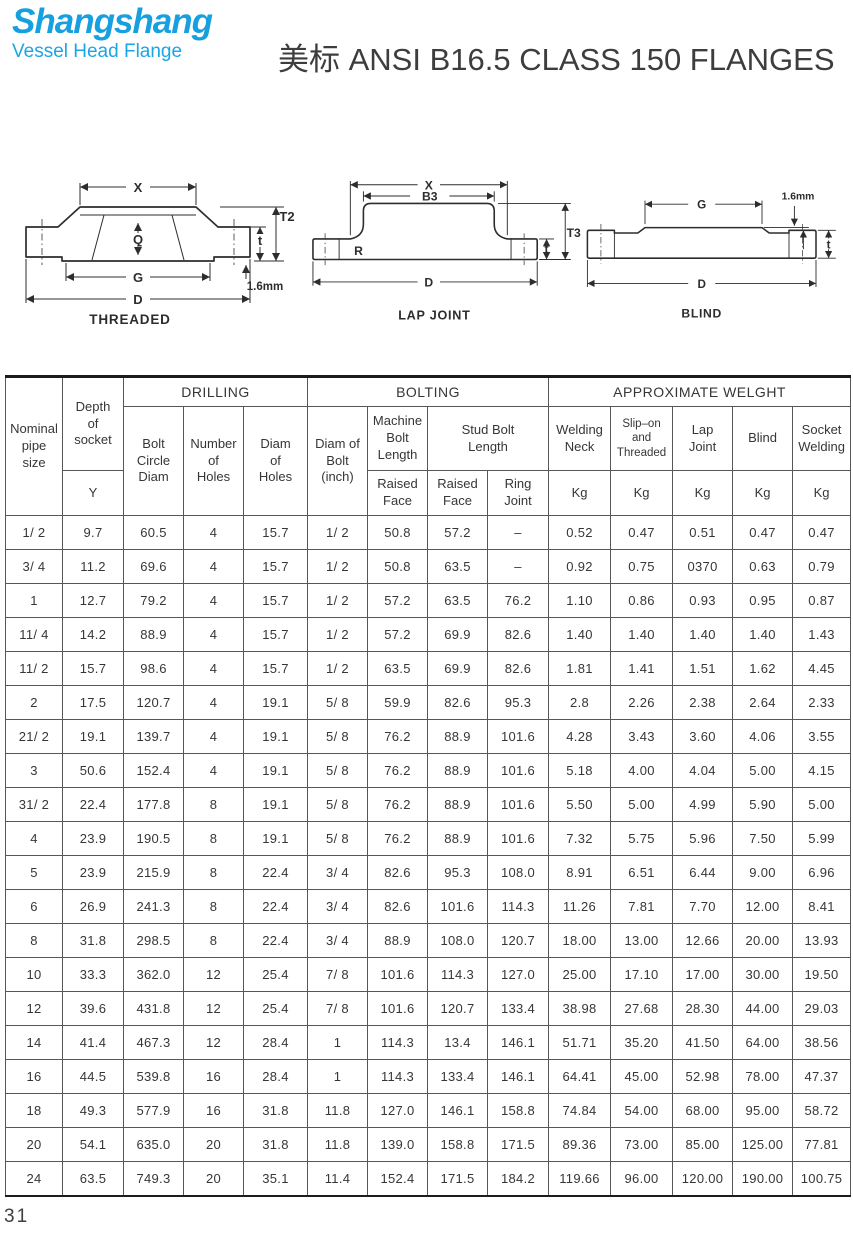  What do you see at coordinates (34, 1179) in the screenshot?
I see `table-cell: 24` at bounding box center [34, 1179].